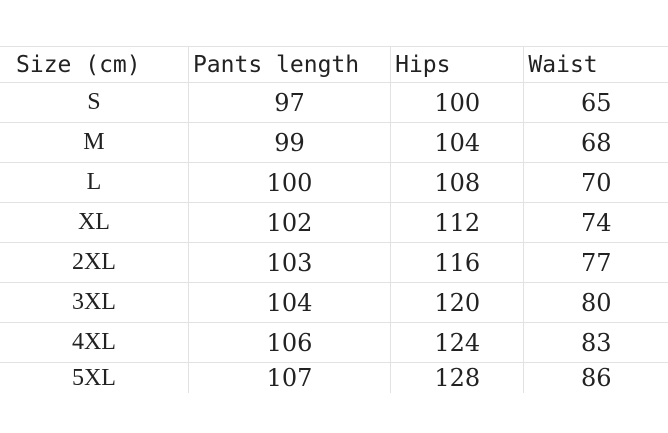 The image size is (668, 433). Describe the element at coordinates (595, 262) in the screenshot. I see `cell-waist: 77` at that location.